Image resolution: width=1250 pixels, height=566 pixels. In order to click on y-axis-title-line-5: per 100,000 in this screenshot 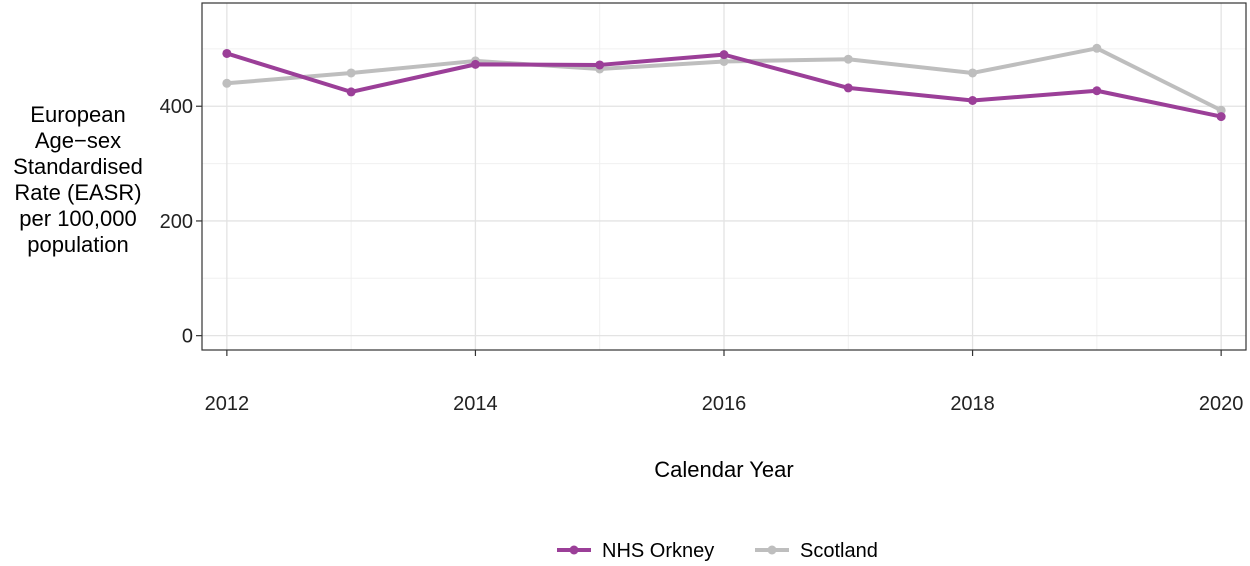, I will do `click(77, 218)`.